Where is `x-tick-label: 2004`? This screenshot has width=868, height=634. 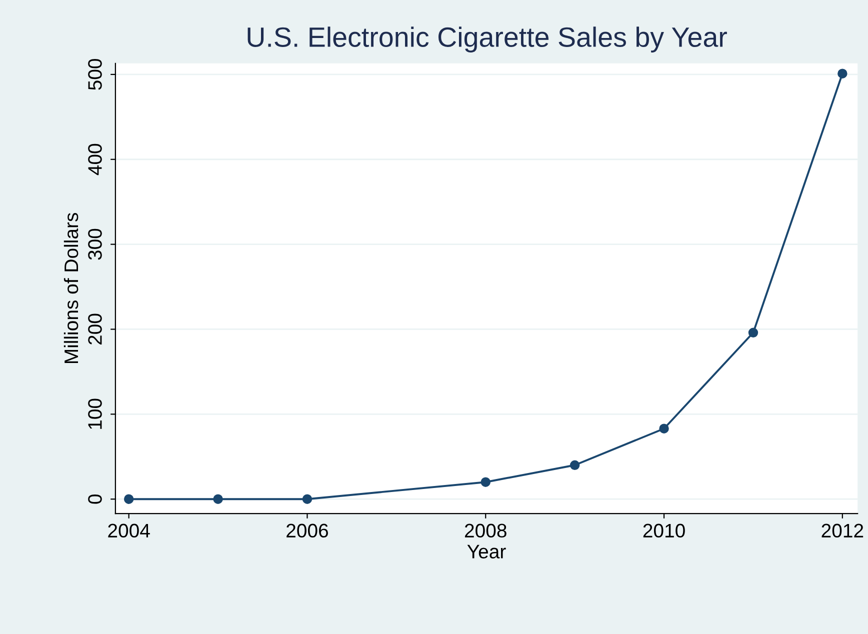 x-tick-label: 2004 is located at coordinates (129, 531).